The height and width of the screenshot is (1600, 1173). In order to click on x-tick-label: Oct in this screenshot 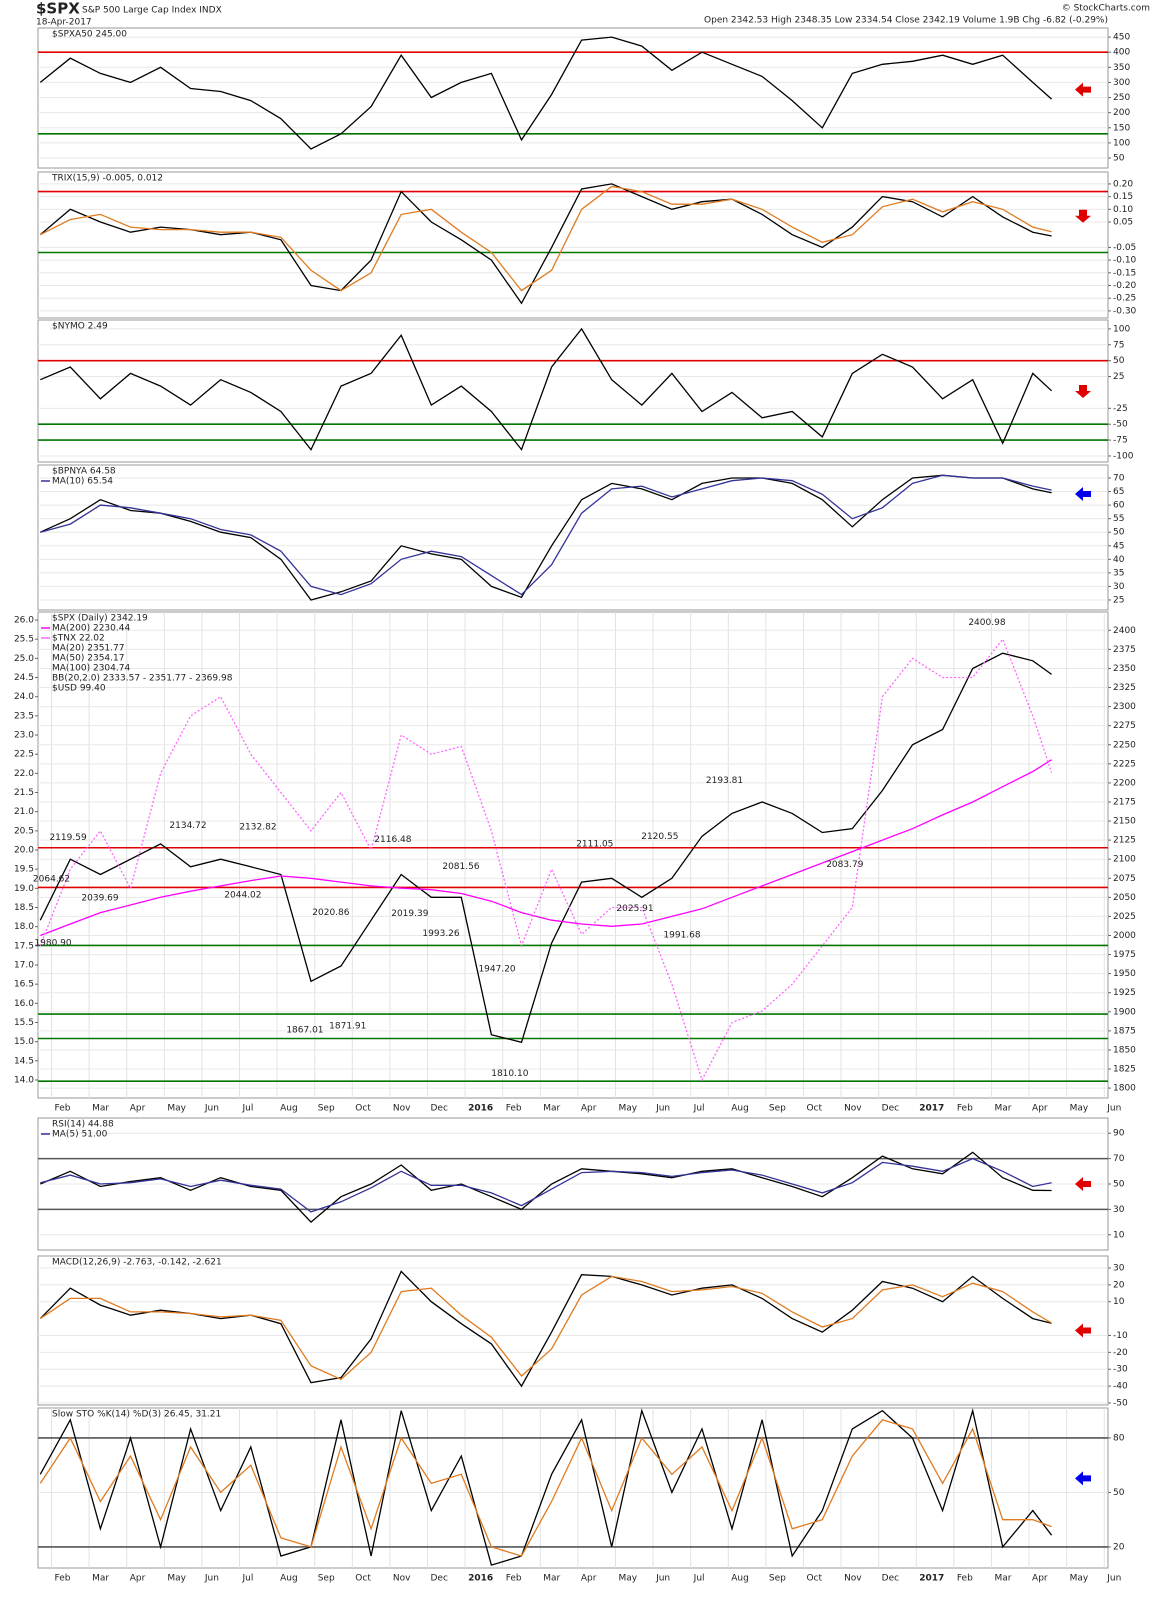, I will do `click(363, 1109)`.